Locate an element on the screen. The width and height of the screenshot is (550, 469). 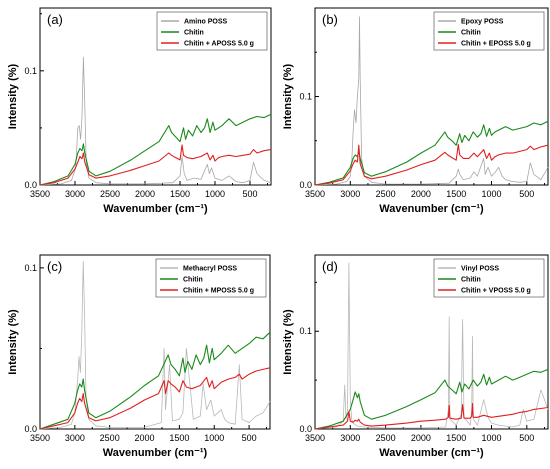
legend-entry: Amino POSS is located at coordinates (206, 22).